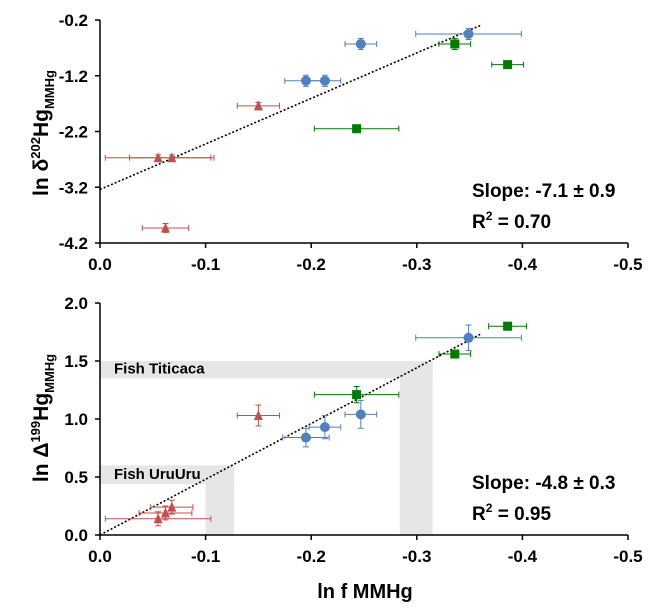  What do you see at coordinates (76, 419) in the screenshot?
I see `y-tick-label: 1.0` at bounding box center [76, 419].